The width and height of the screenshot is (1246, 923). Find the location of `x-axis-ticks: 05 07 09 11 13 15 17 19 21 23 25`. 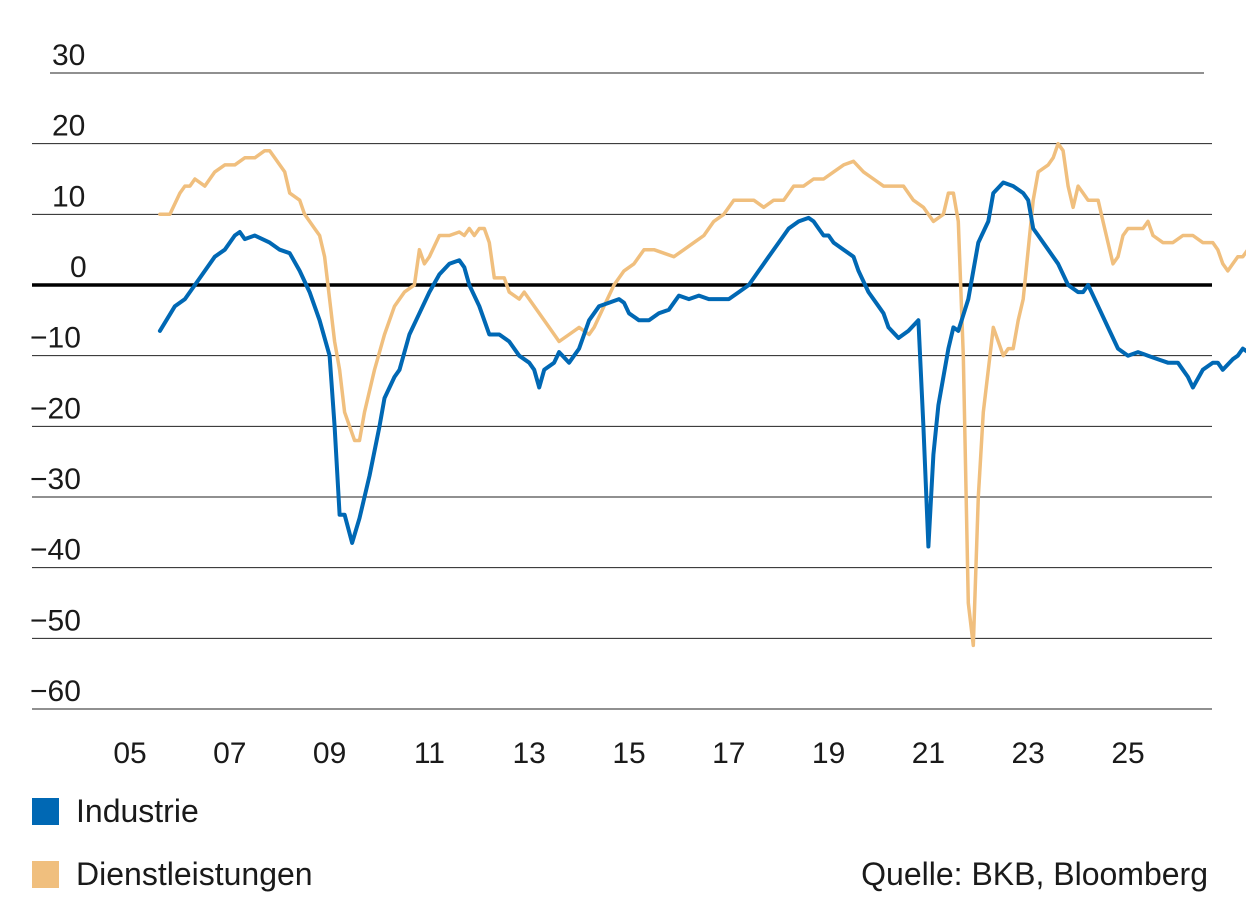

x-axis-ticks: 05 07 09 11 13 15 17 19 21 23 25 is located at coordinates (628, 753).